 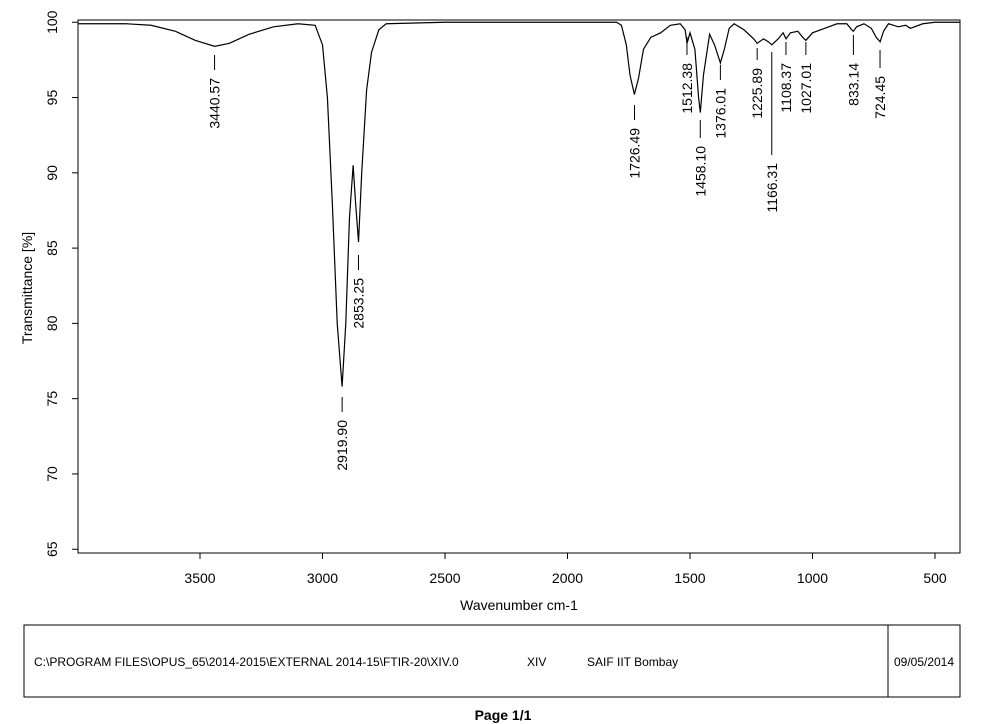 I want to click on peak-label: 1726.49, so click(x=635, y=153).